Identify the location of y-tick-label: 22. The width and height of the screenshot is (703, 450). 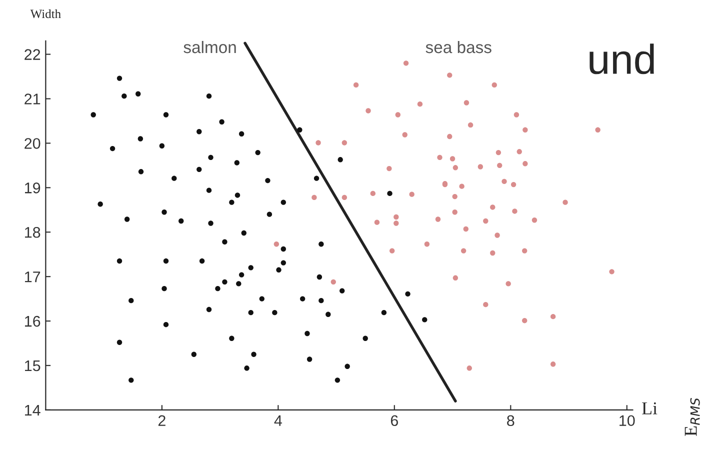
(32, 54).